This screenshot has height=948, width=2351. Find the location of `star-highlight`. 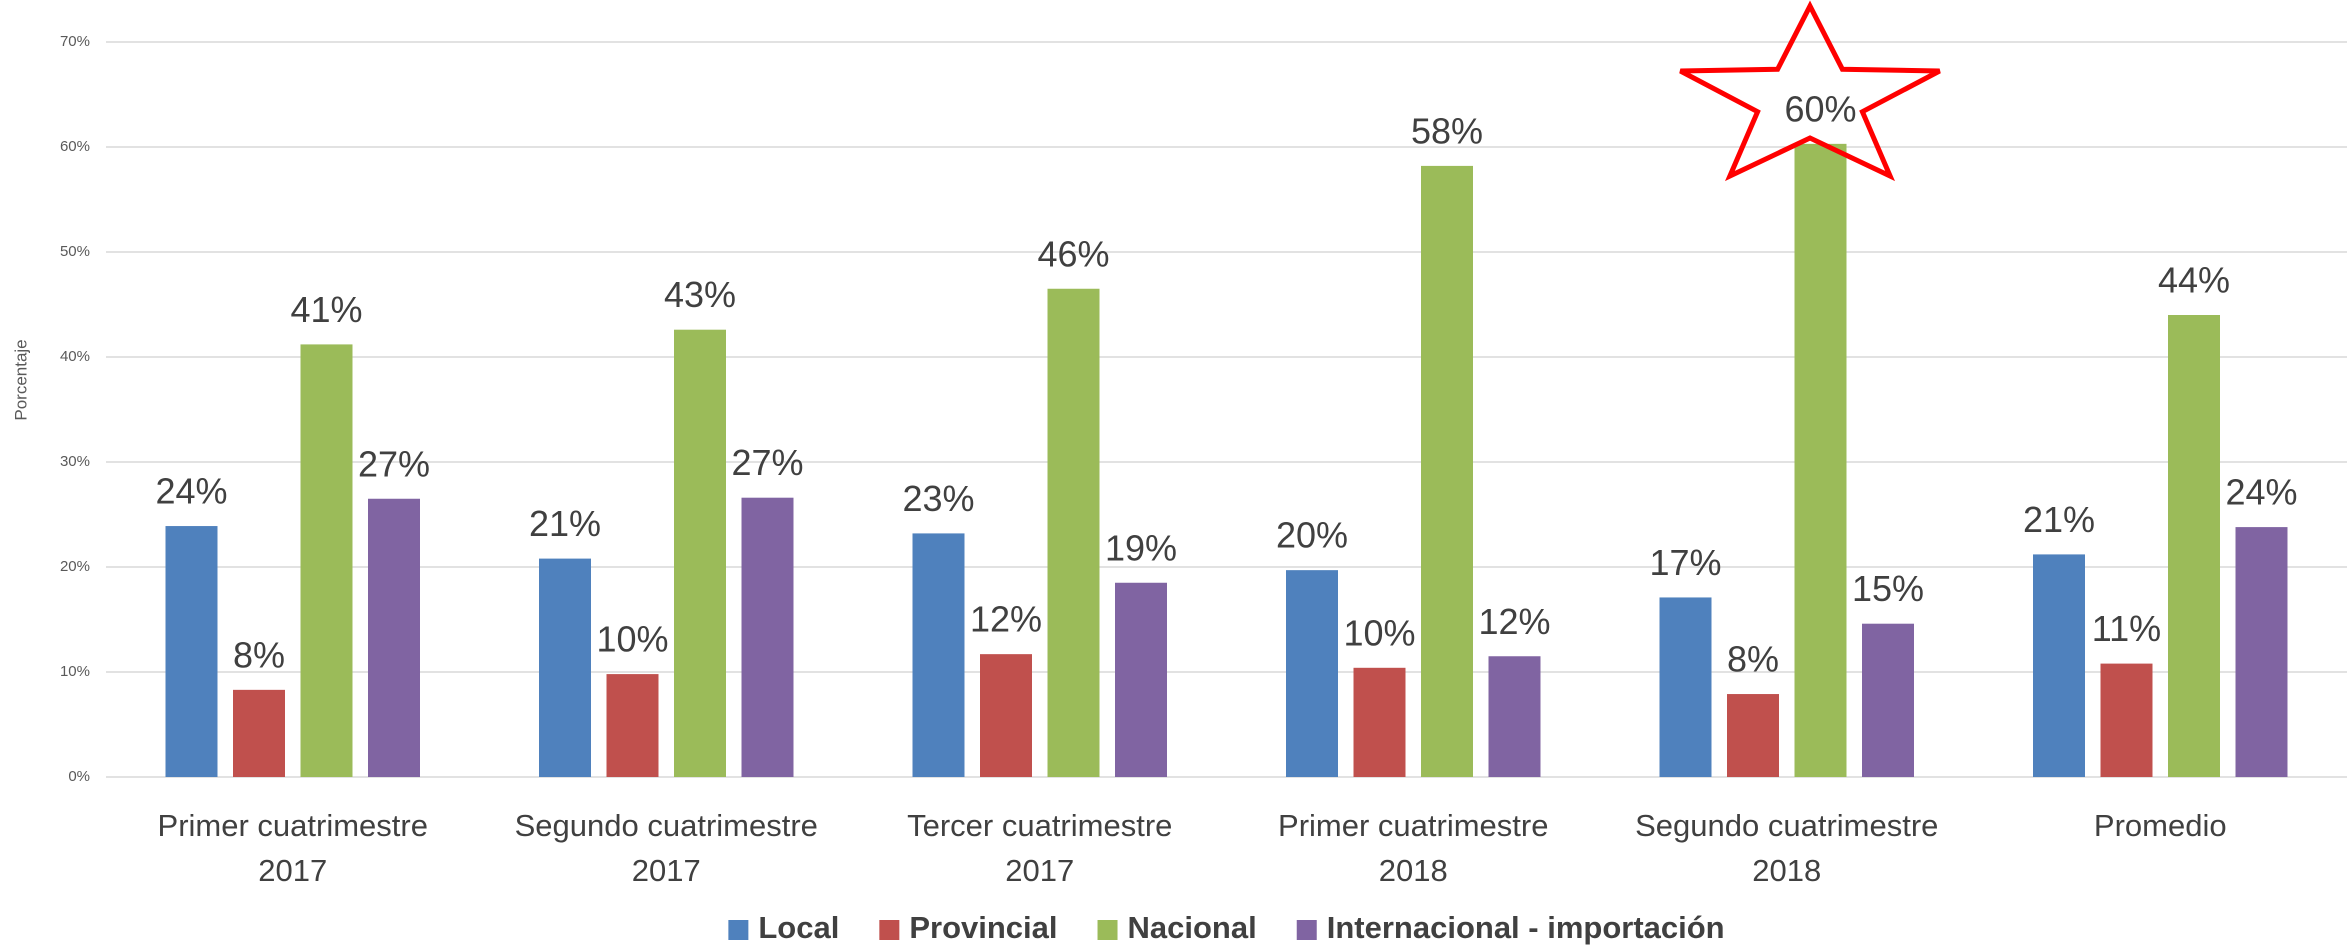

star-highlight is located at coordinates (1810, 91).